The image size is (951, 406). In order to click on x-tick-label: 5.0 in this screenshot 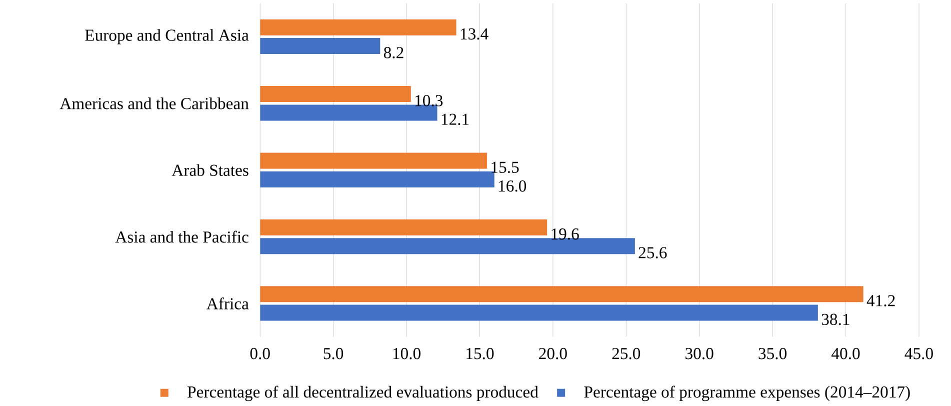, I will do `click(334, 354)`.